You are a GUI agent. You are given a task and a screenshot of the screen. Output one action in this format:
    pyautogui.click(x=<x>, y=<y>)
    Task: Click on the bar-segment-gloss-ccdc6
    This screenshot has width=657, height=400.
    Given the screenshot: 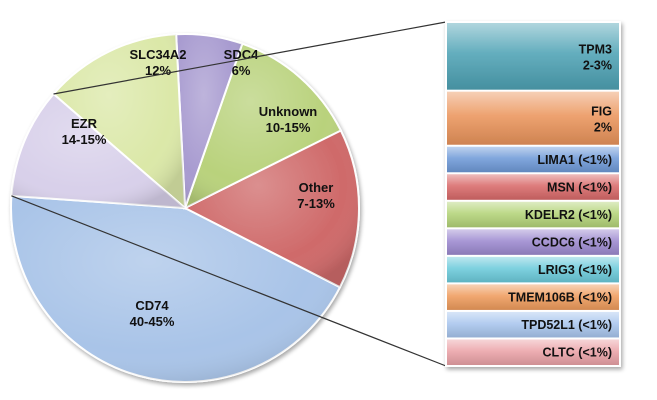 What is the action you would take?
    pyautogui.click(x=533, y=242)
    